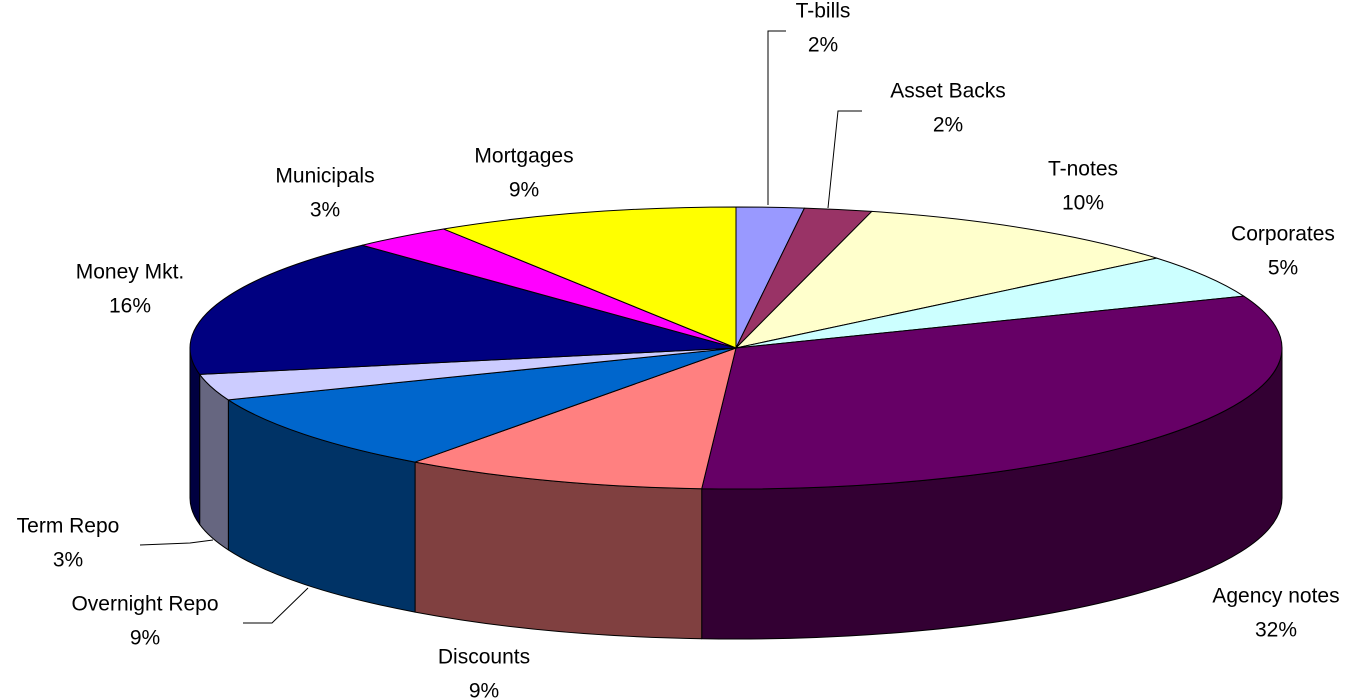  Describe the element at coordinates (523, 156) in the screenshot. I see `slice-label: Mortgages` at that location.